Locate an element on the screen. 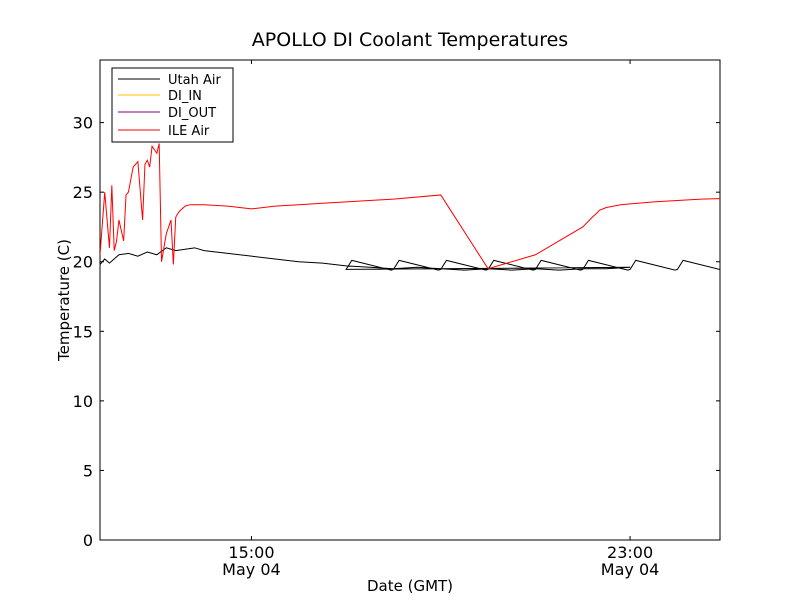  x-axis-label: Date (GMT) is located at coordinates (410, 586).